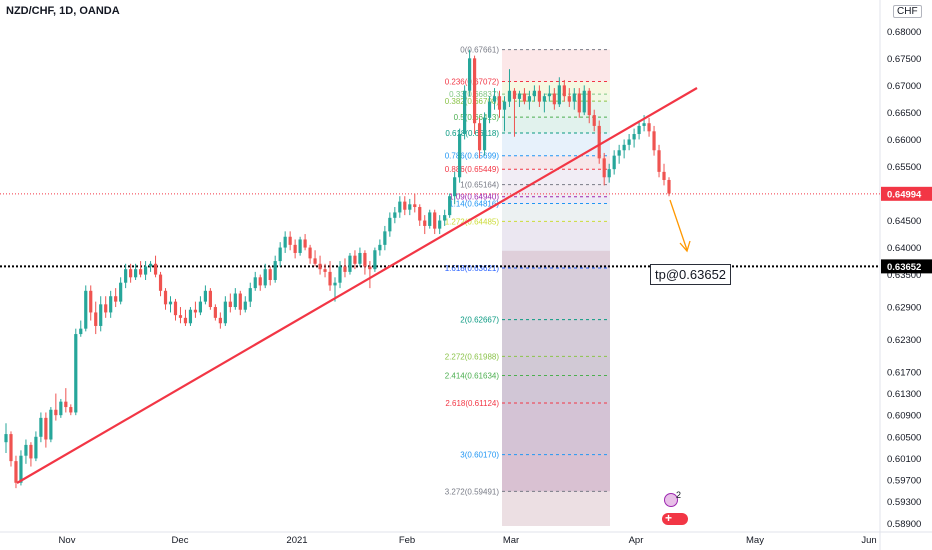 The image size is (932, 550). I want to click on currency-label: CHF, so click(907, 11).